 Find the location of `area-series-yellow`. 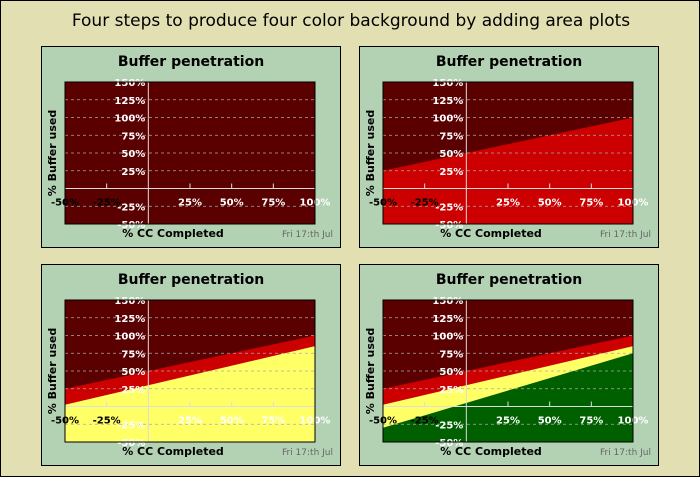

area-series-yellow is located at coordinates (190, 394).